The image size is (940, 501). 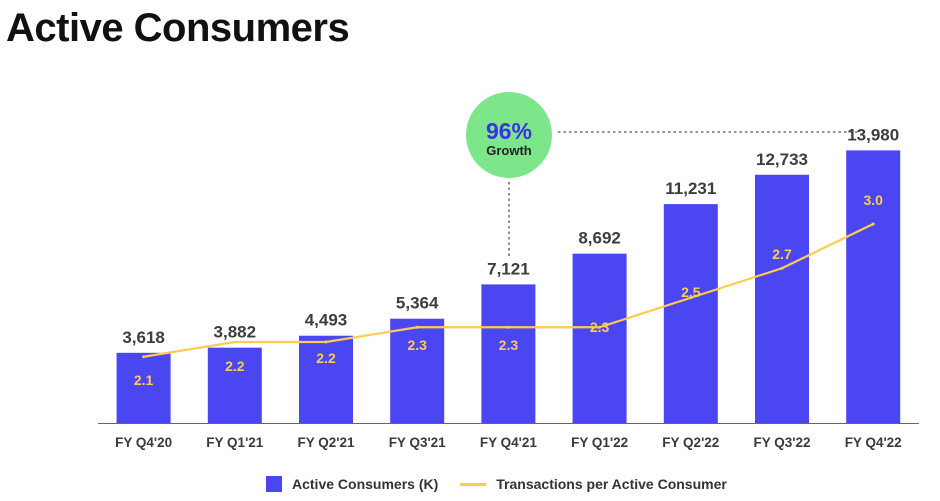 What do you see at coordinates (143, 442) in the screenshot?
I see `x-tick-label-0: FY Q4'20` at bounding box center [143, 442].